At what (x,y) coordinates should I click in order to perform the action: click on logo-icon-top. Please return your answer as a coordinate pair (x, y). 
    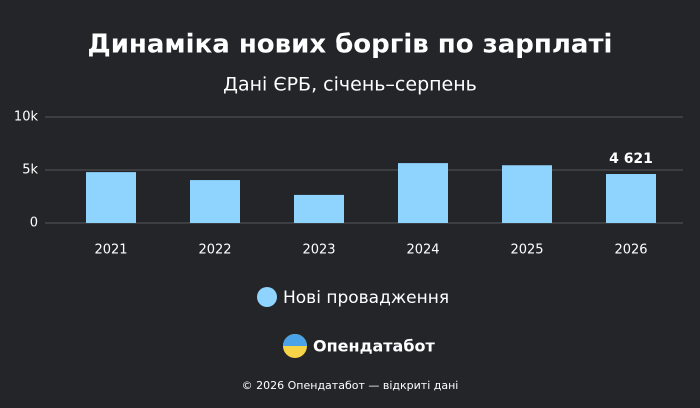
    Looking at the image, I should click on (295, 340).